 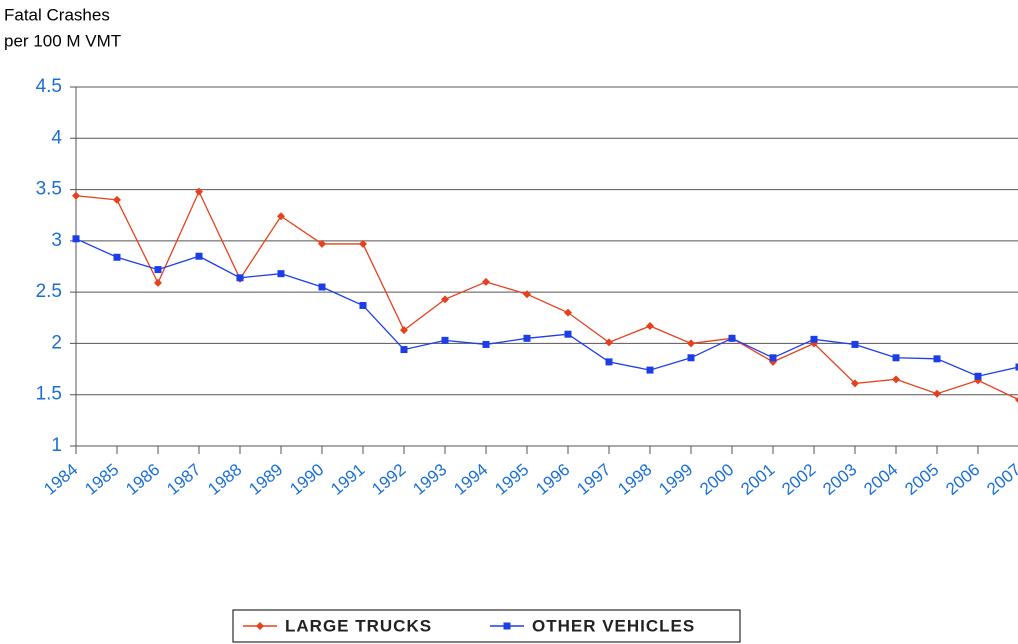 I want to click on x-tick-label: 1991, so click(x=347, y=479).